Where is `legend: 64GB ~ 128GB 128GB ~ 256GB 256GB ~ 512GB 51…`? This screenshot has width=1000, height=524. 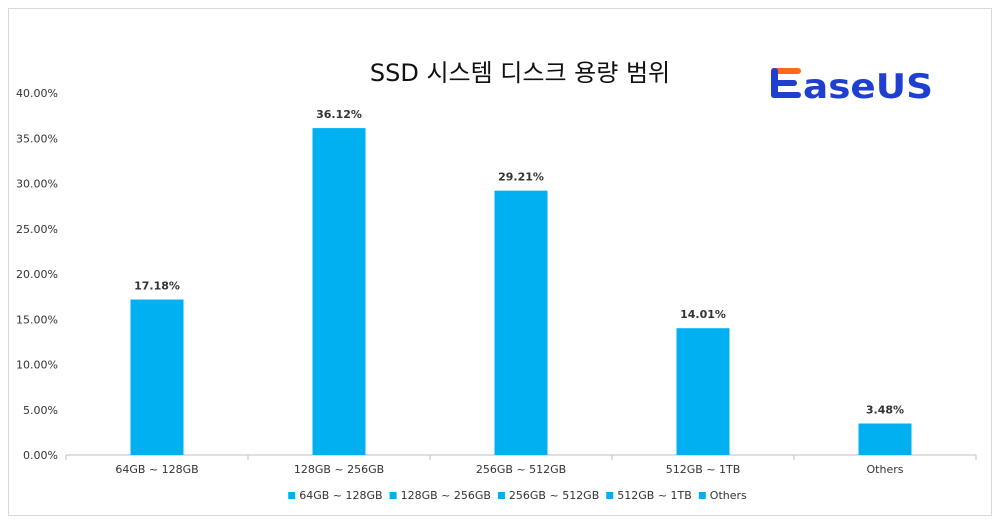 legend: 64GB ~ 128GB 128GB ~ 256GB 256GB ~ 512GB 51… is located at coordinates (517, 495).